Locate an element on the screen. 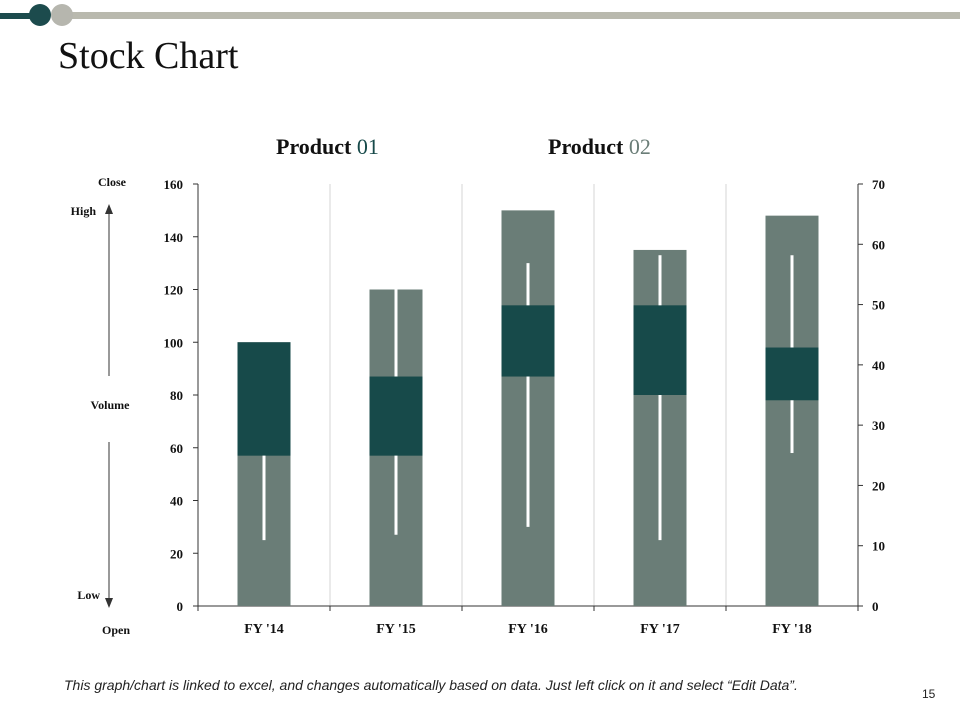 Image resolution: width=960 pixels, height=720 pixels. side-label-volume: Volume is located at coordinates (111, 405).